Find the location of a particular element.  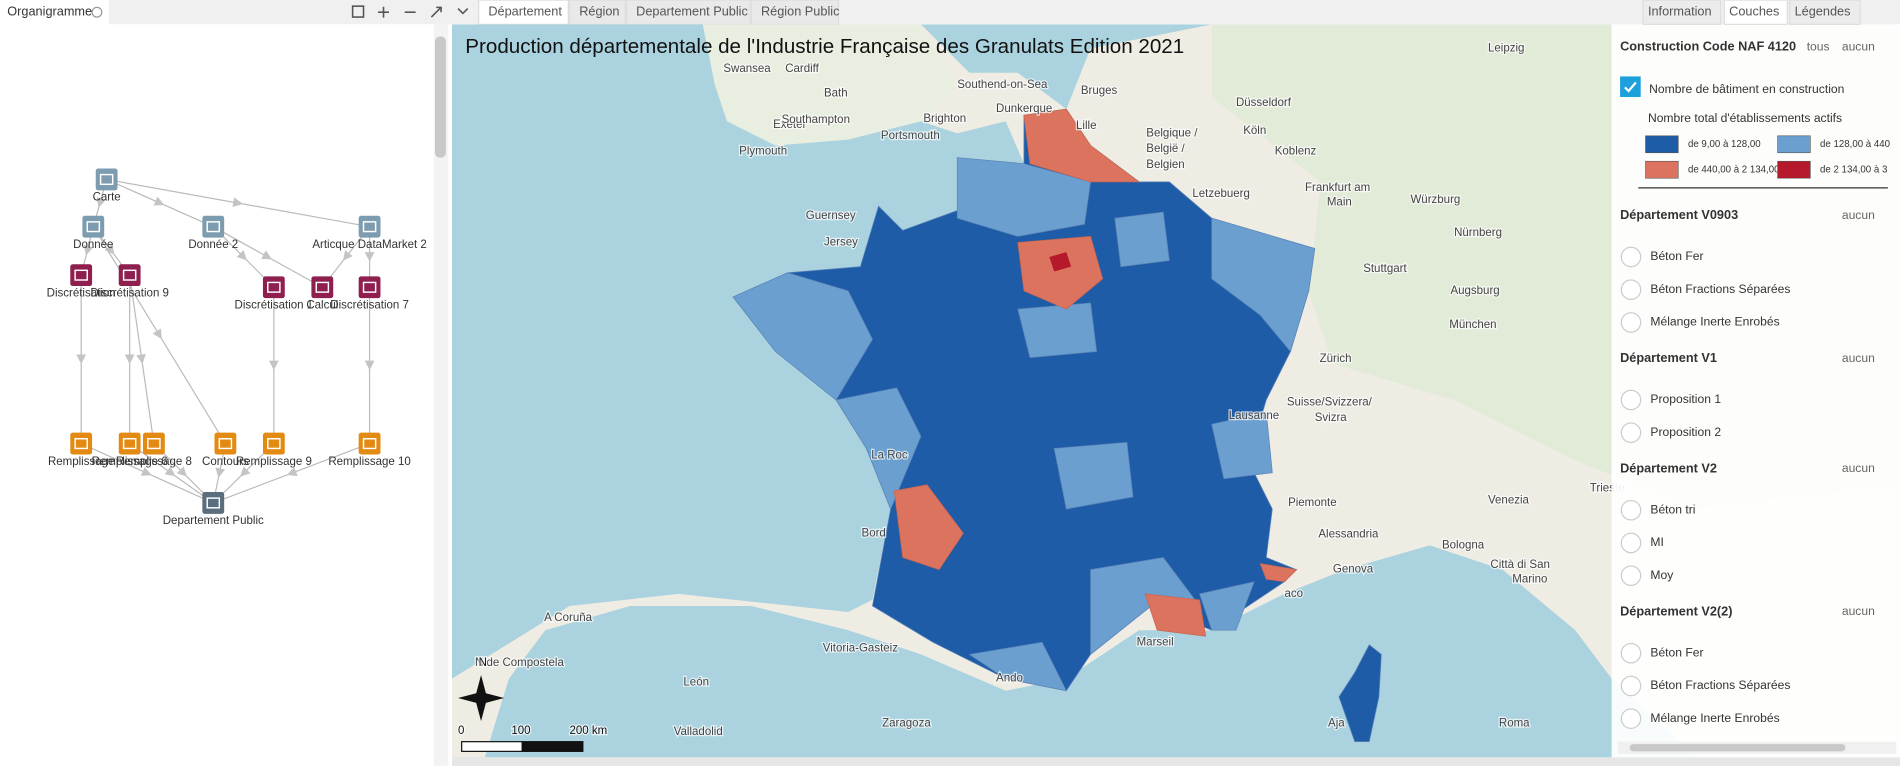

legend-label: de 128,00 à 440 is located at coordinates (1855, 144).